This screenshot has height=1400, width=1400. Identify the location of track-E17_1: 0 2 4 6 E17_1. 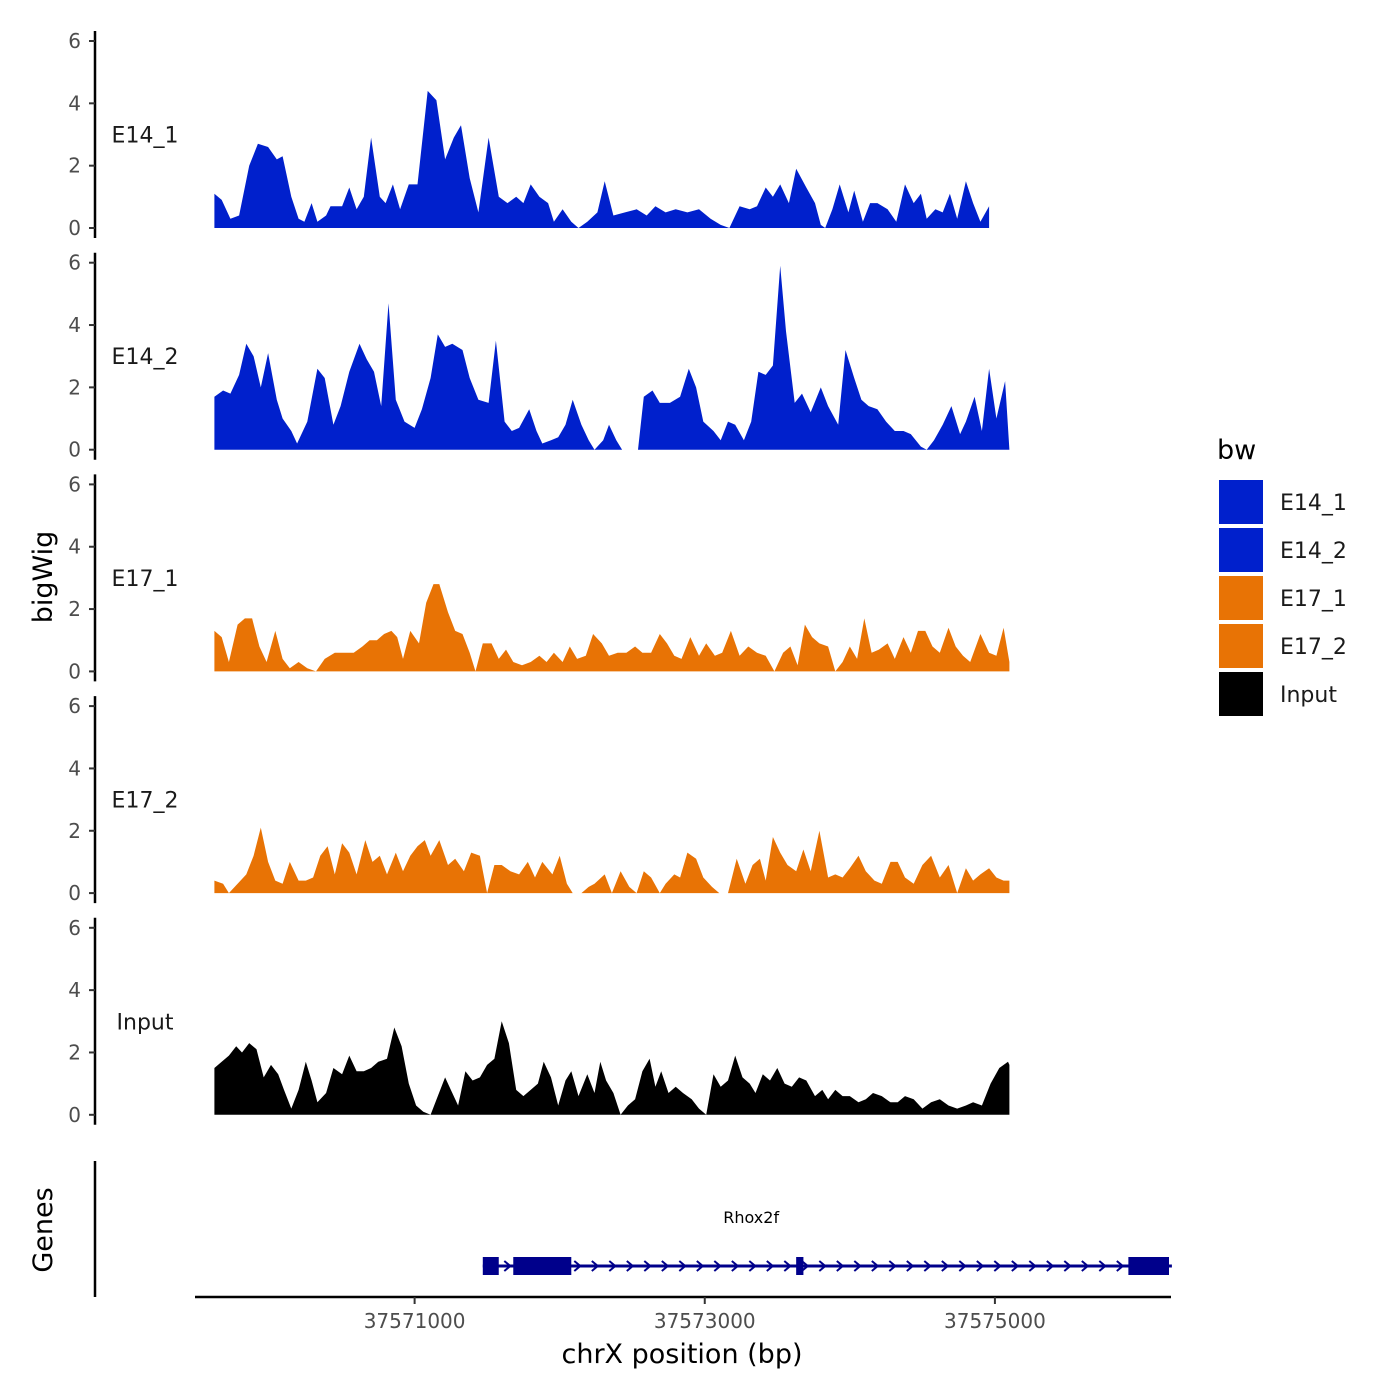
(539, 577).